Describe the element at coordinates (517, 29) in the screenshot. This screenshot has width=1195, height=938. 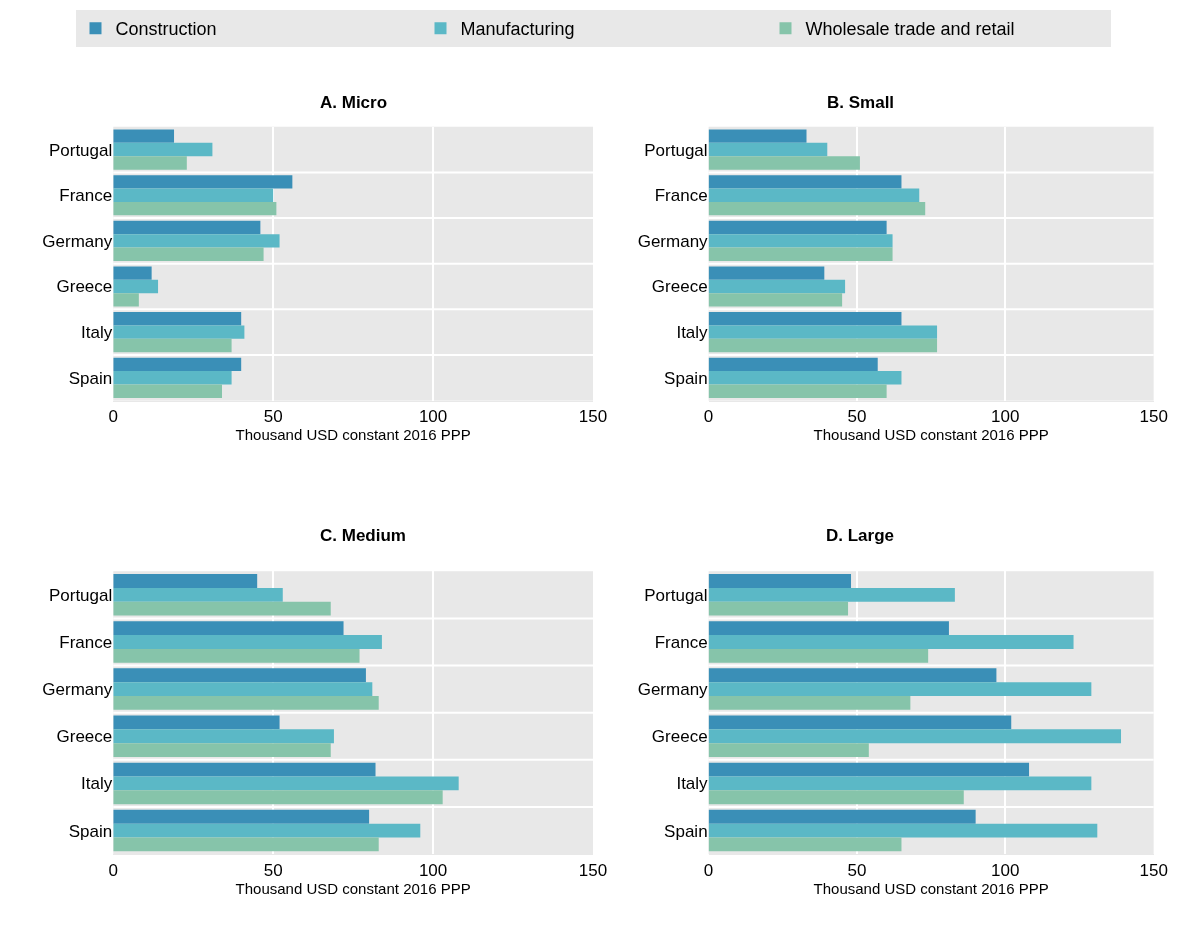
I see `legend-label: Manufacturing` at that location.